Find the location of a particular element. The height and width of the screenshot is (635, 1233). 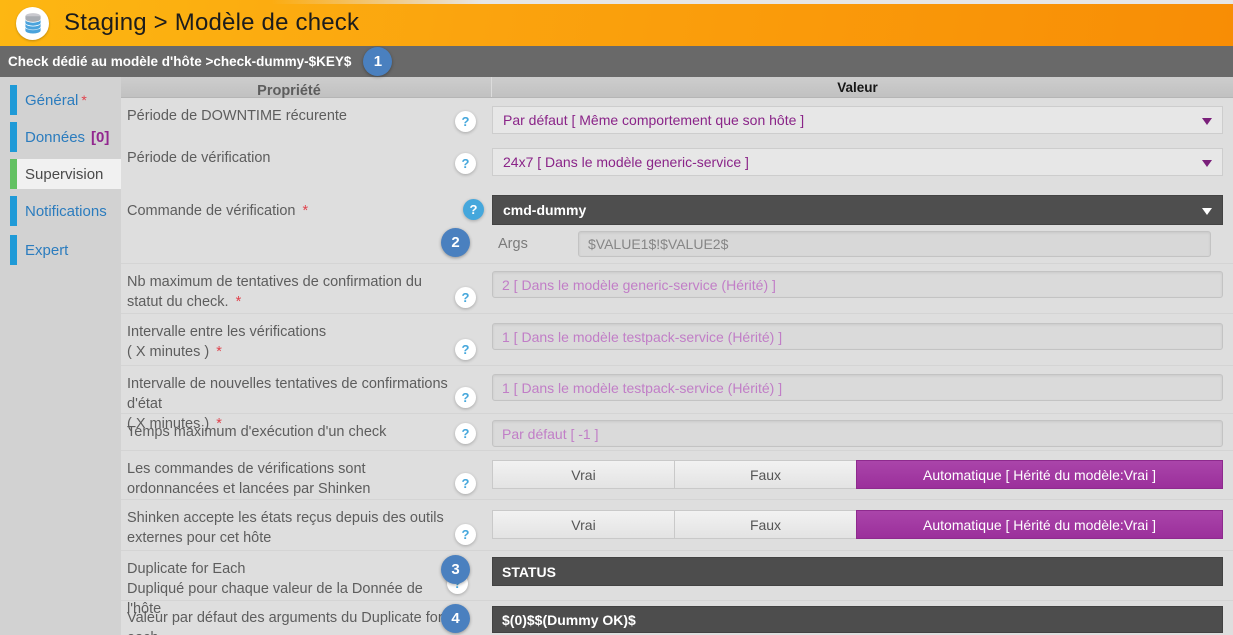

annotation-badge-2: 2 is located at coordinates (455, 242).